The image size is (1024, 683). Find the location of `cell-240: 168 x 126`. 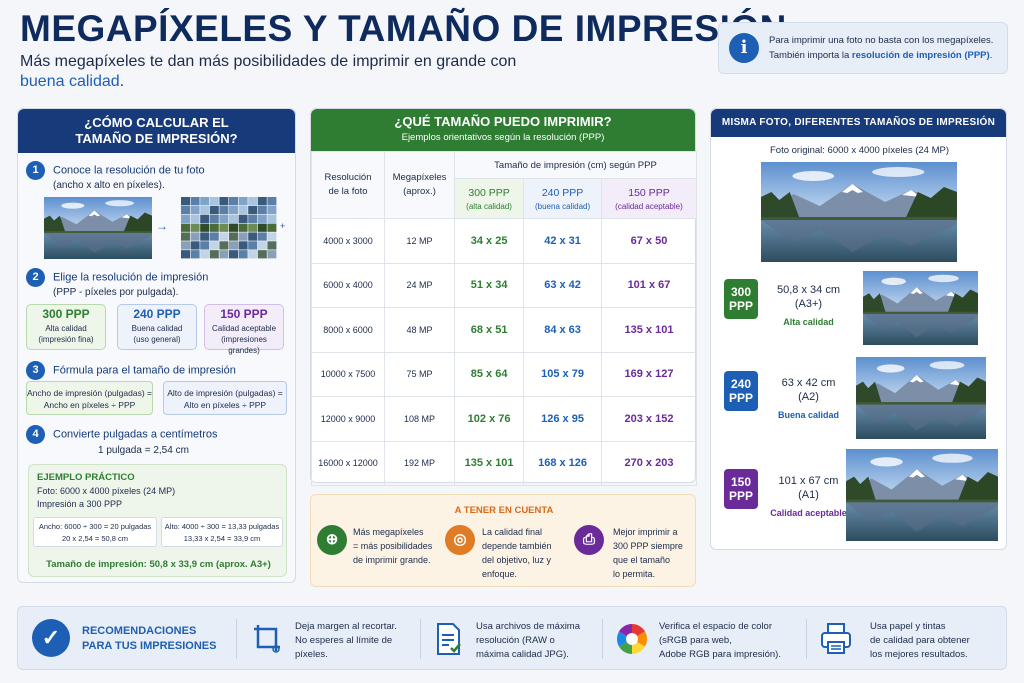

cell-240: 168 x 126 is located at coordinates (563, 463).